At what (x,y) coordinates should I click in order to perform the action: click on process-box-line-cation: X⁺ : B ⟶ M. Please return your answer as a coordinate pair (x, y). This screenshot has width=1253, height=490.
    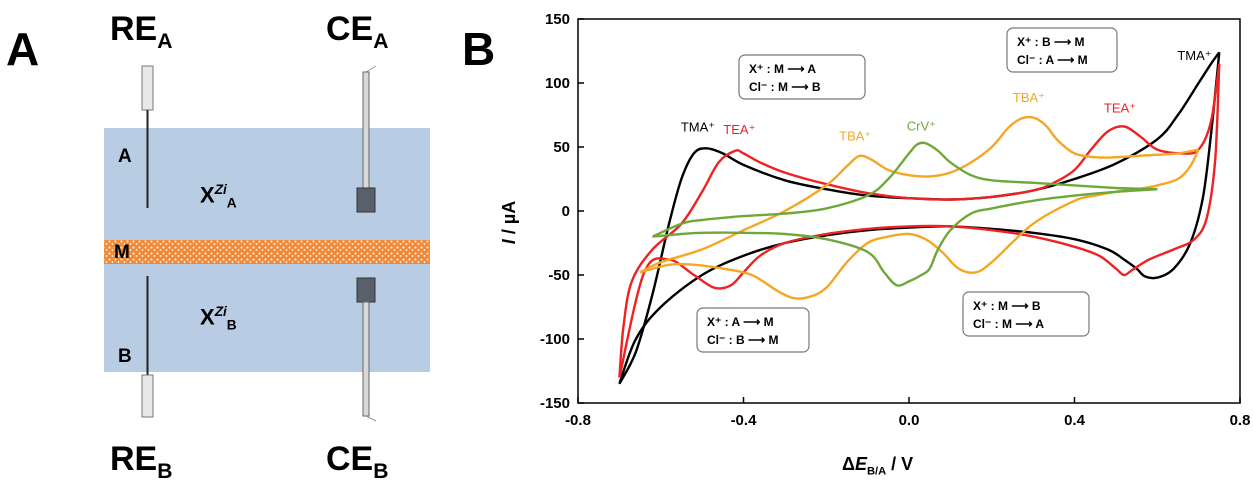
    Looking at the image, I should click on (1051, 42).